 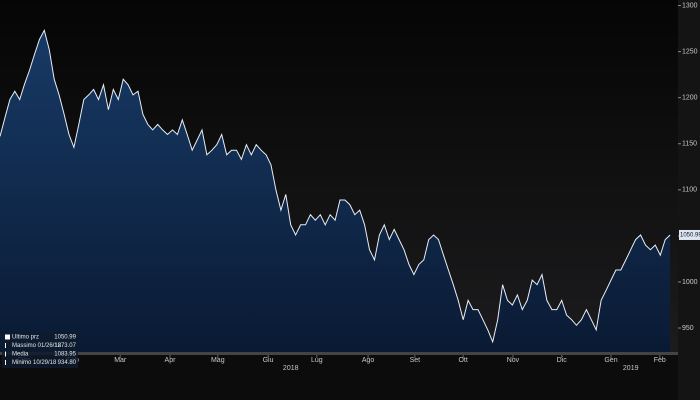 I want to click on axis-bg, so click(x=689, y=200).